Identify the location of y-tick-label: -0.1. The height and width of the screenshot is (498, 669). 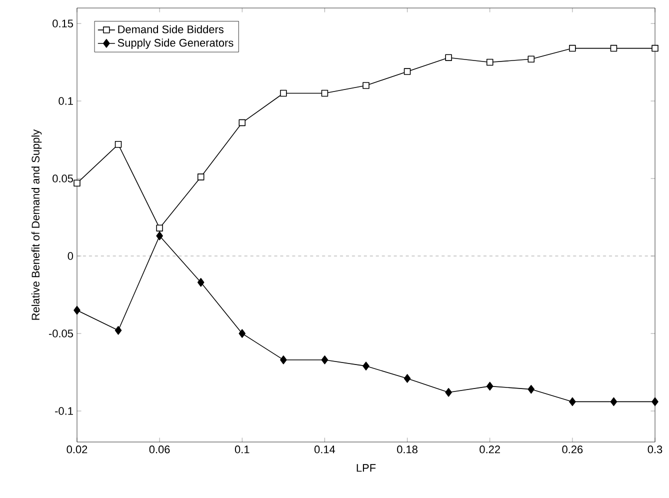
(64, 411).